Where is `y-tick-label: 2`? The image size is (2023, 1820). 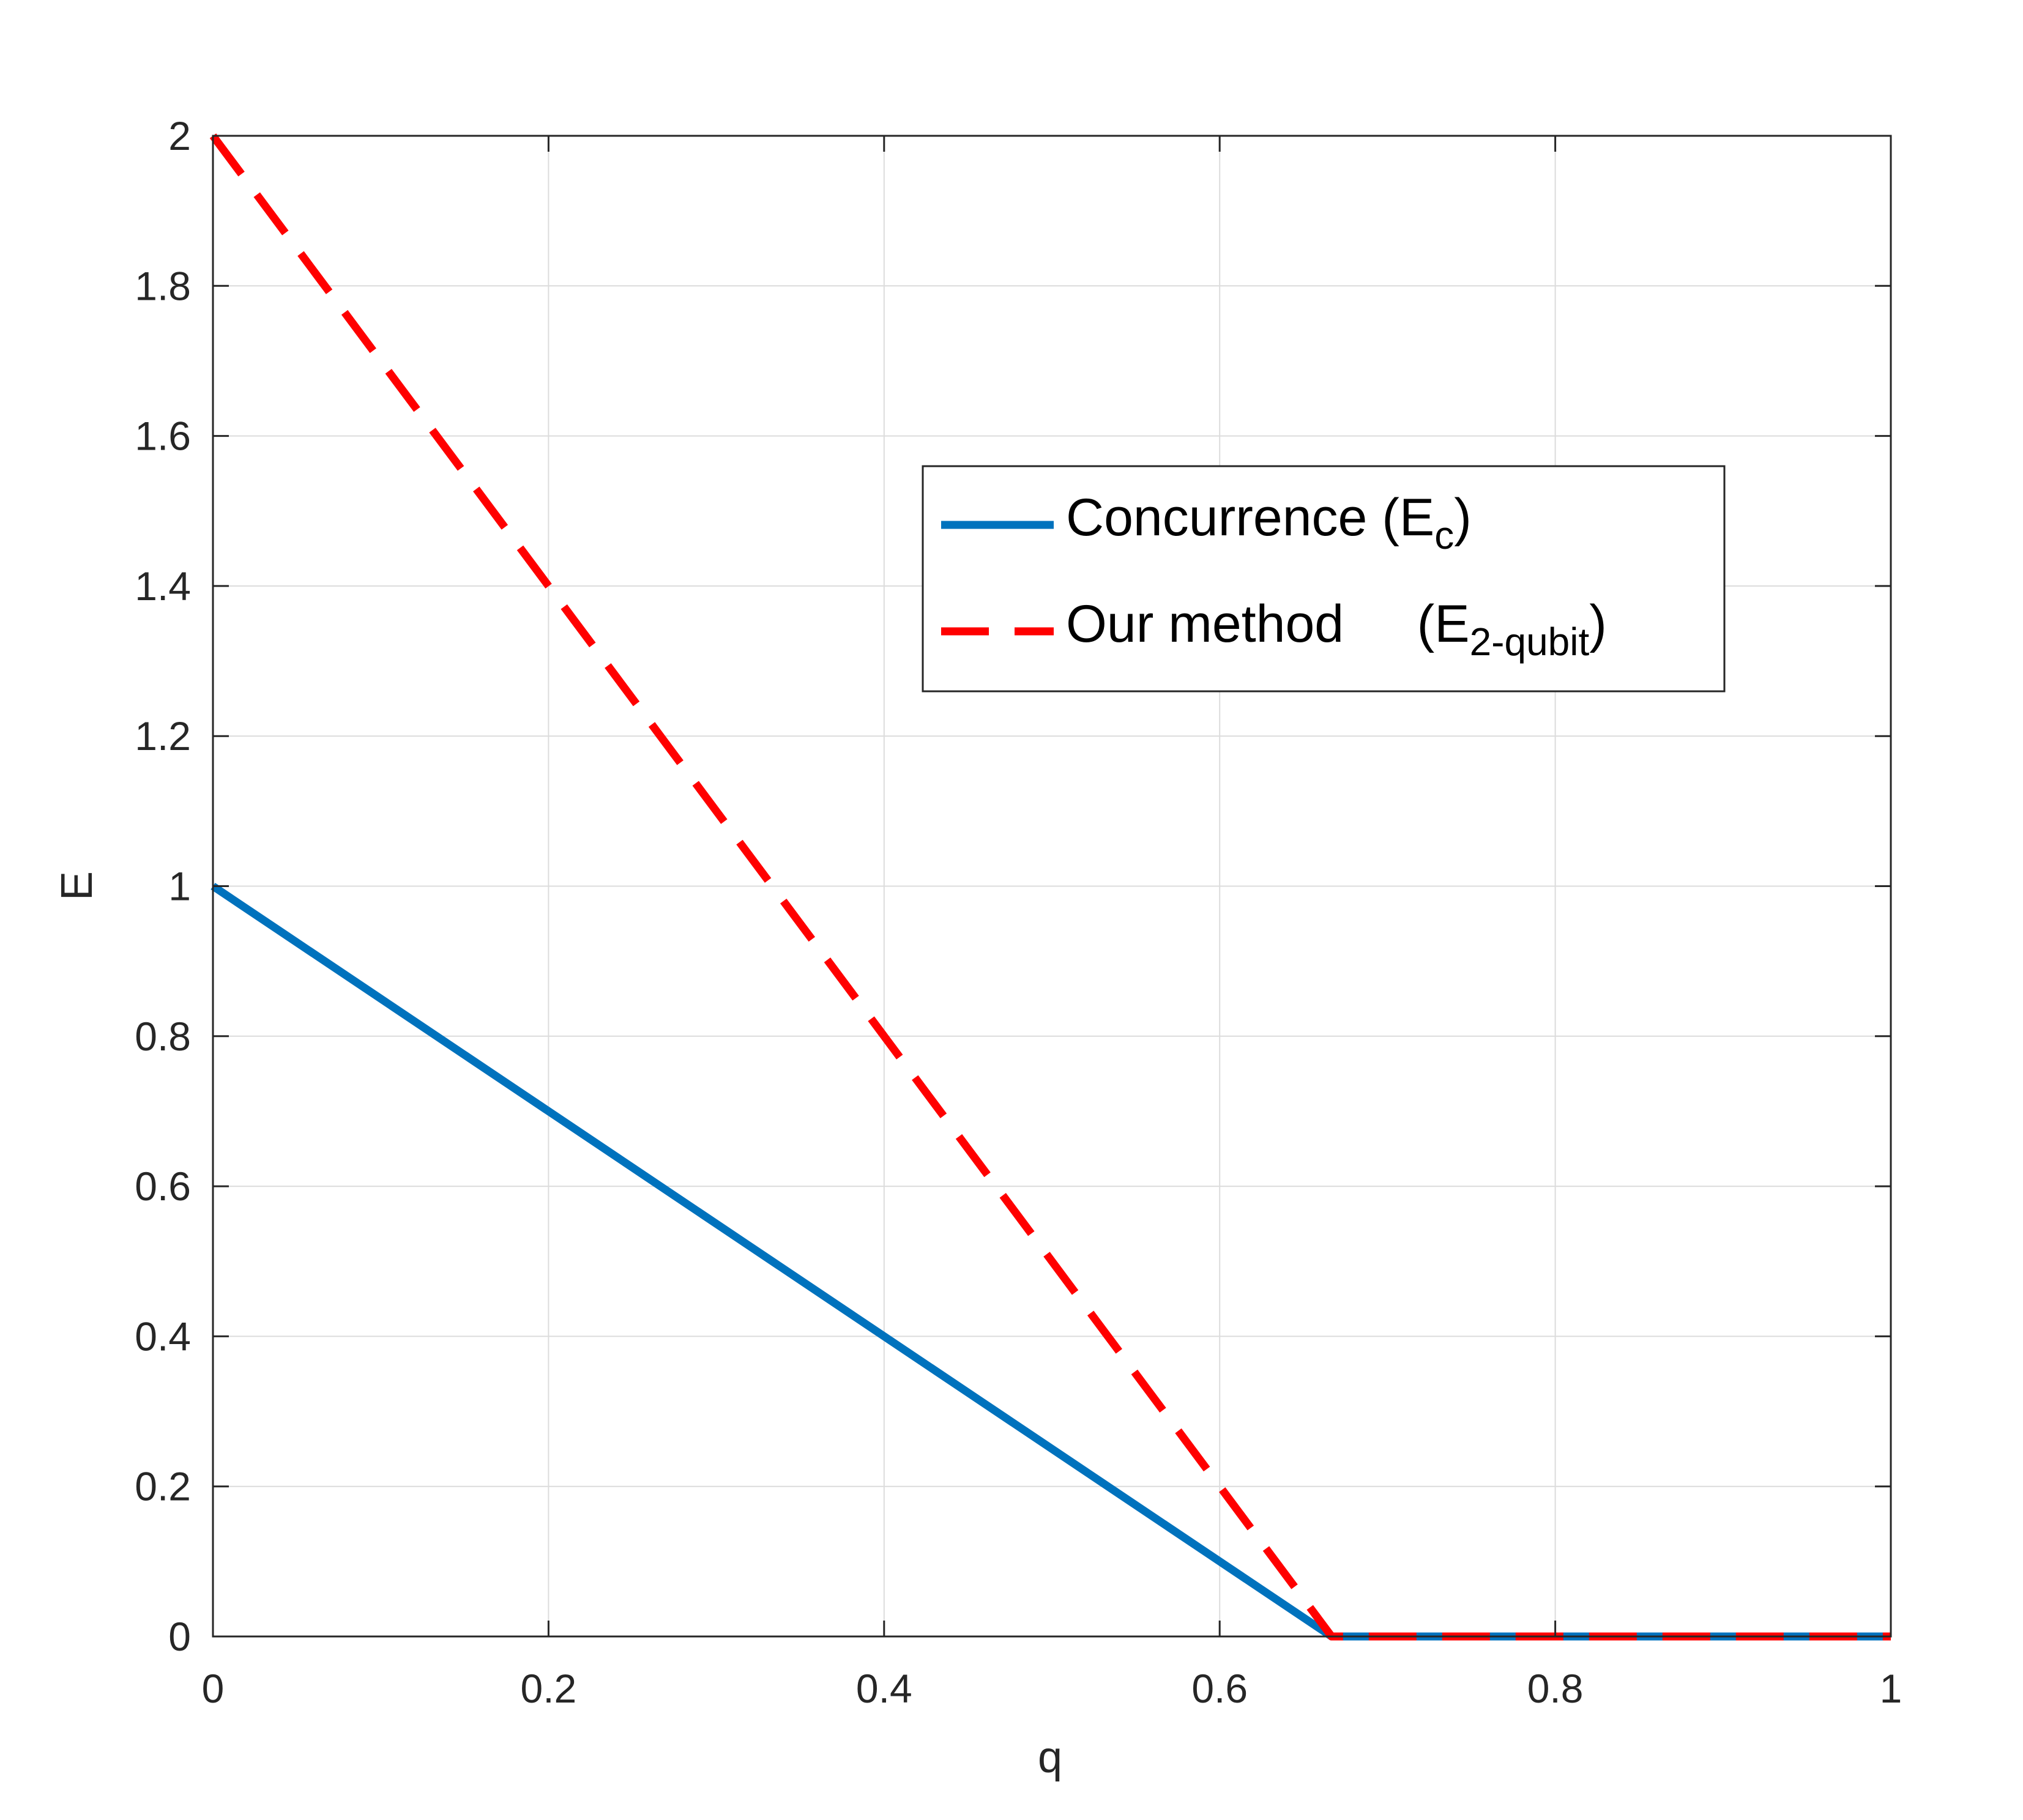
y-tick-label: 2 is located at coordinates (179, 135).